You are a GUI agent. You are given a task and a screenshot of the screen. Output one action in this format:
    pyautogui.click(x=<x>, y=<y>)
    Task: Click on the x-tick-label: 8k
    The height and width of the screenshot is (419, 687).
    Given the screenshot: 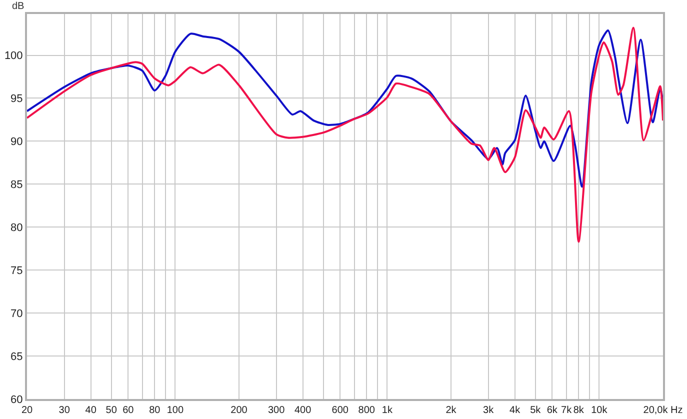 What is the action you would take?
    pyautogui.click(x=579, y=410)
    